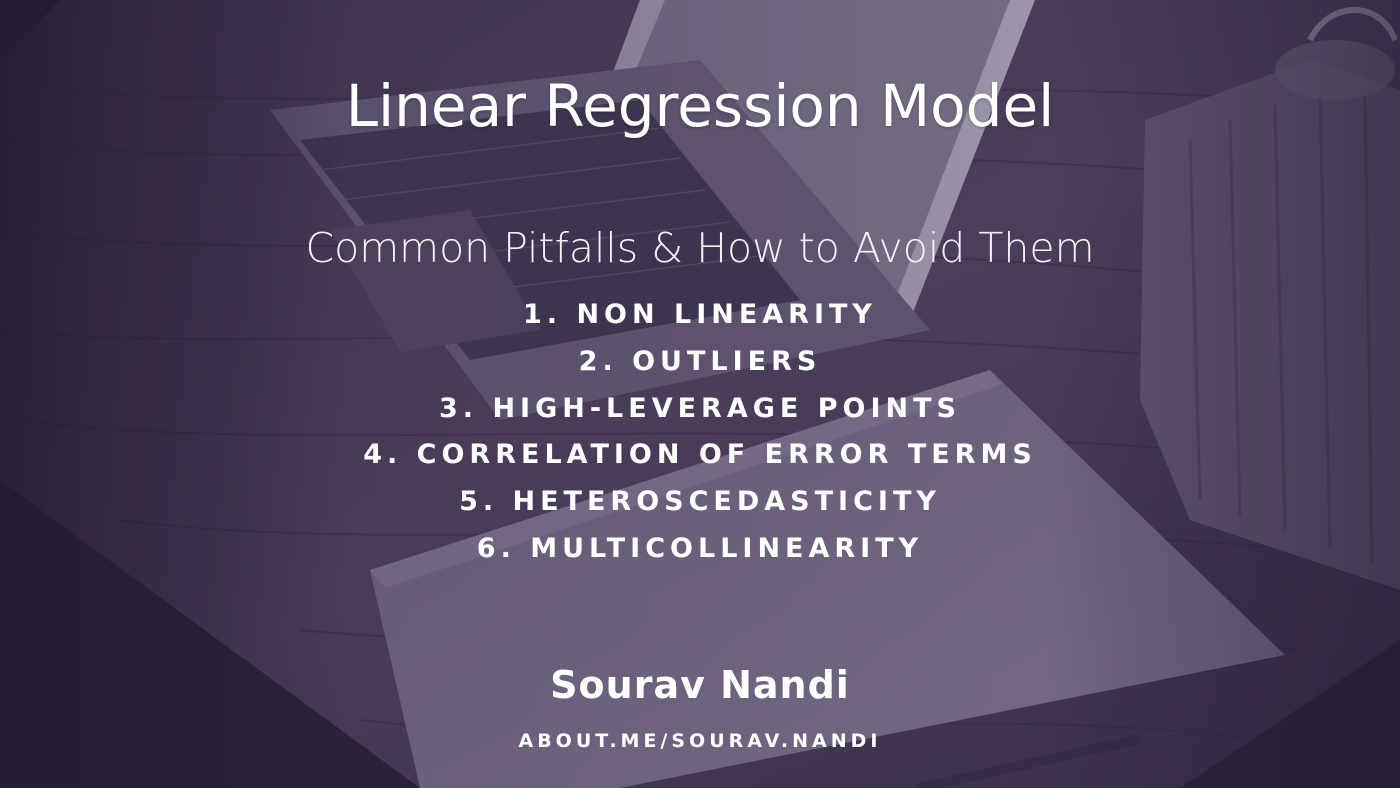 The image size is (1400, 788). What do you see at coordinates (700, 248) in the screenshot?
I see `slide-subtitle: Common Pitfalls & How to Avoid Them` at bounding box center [700, 248].